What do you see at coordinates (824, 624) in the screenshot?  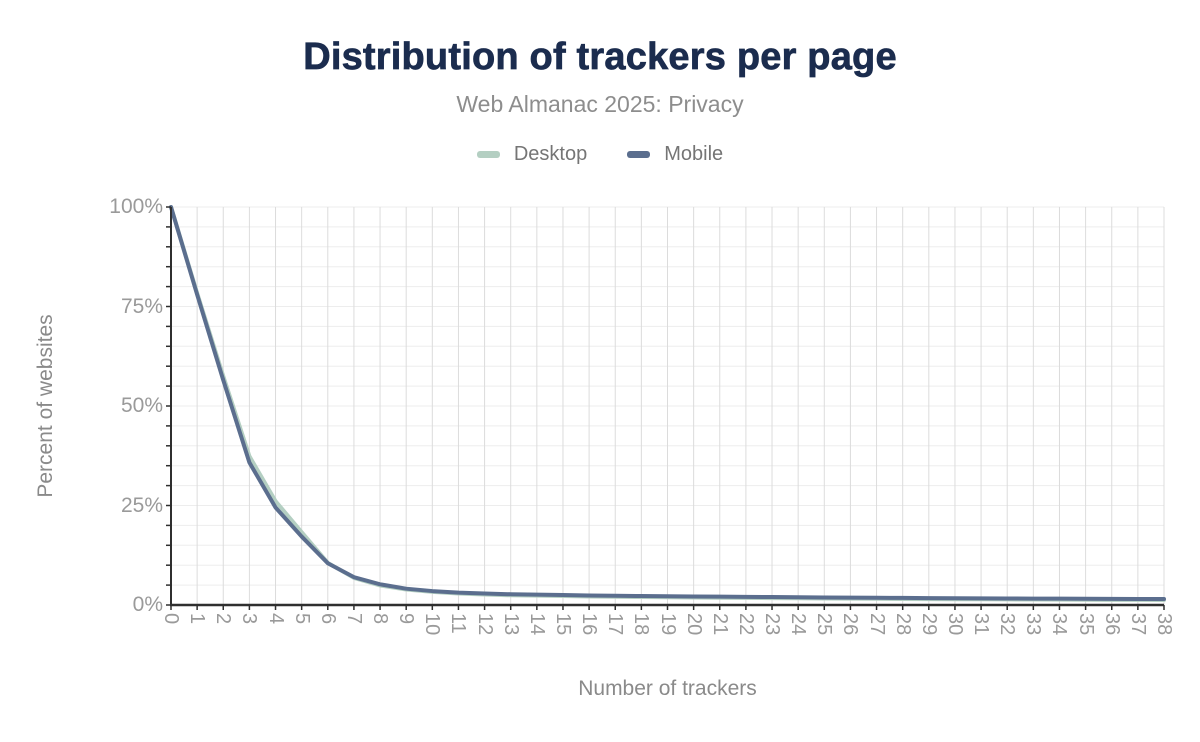 I see `x-tick-label: 25` at bounding box center [824, 624].